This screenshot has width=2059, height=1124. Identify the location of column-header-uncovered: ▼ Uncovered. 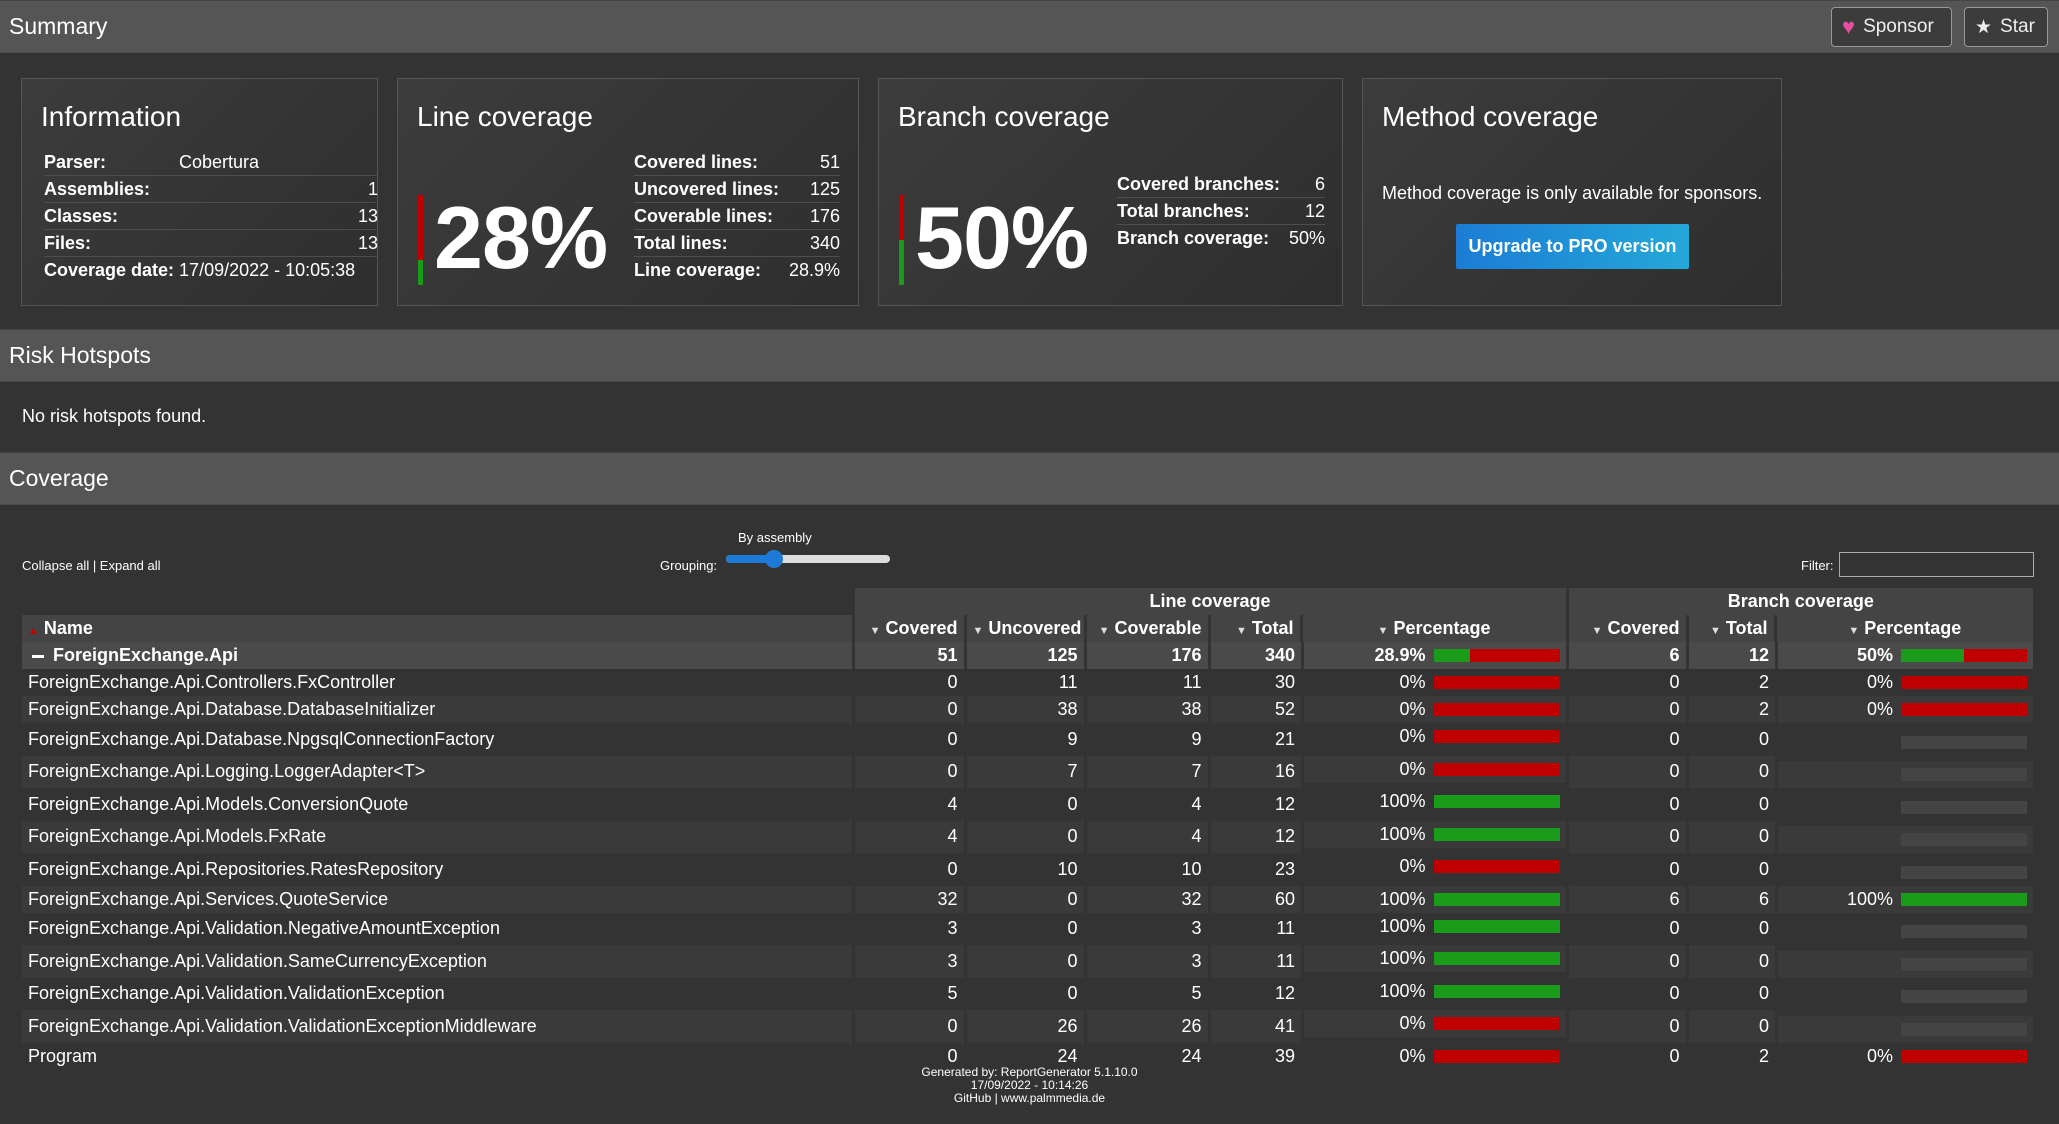
(1024, 628).